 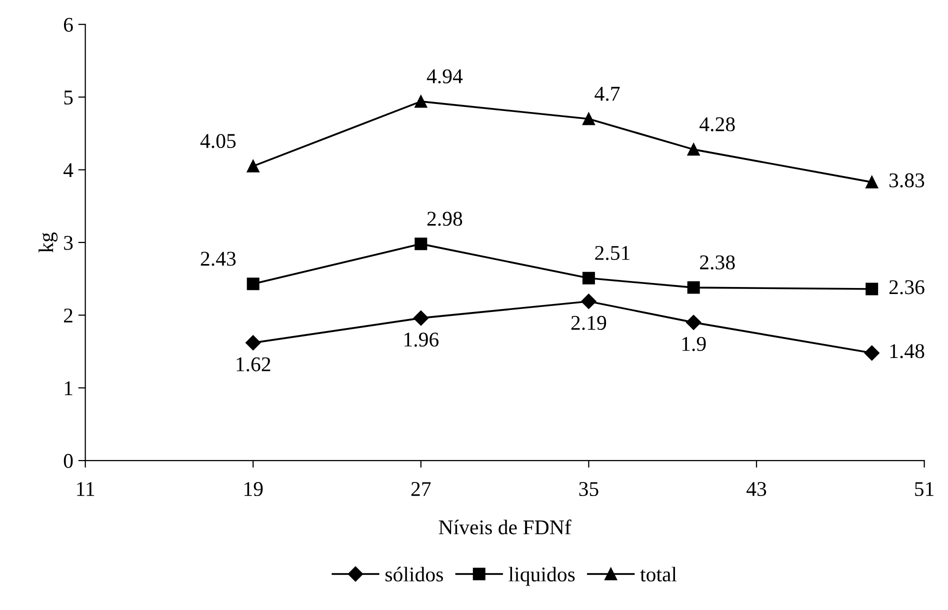 What do you see at coordinates (907, 180) in the screenshot?
I see `data-label: 3.83` at bounding box center [907, 180].